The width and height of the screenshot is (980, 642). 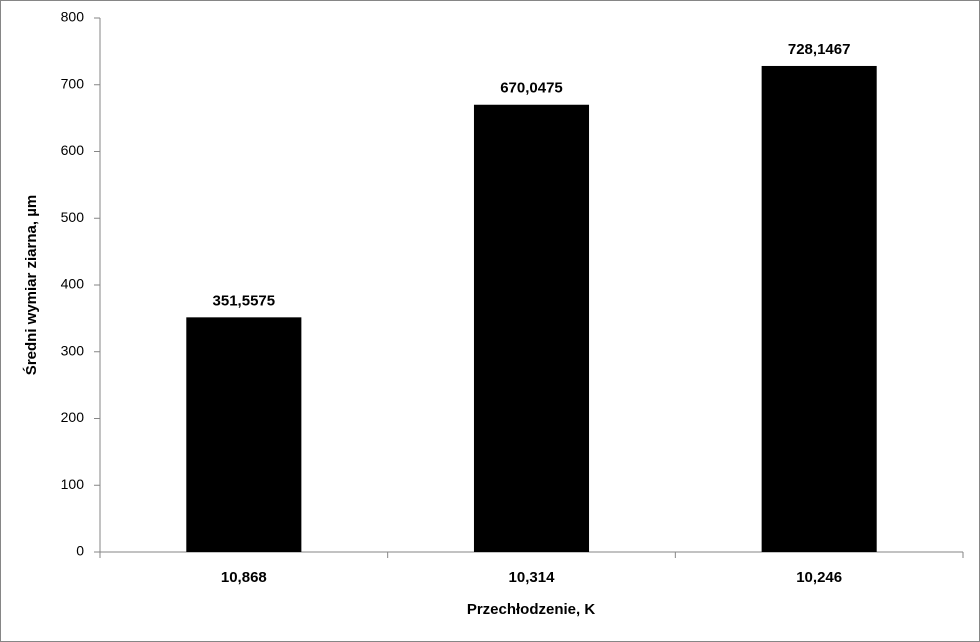 What do you see at coordinates (73, 217) in the screenshot?
I see `y-tick-label: 500` at bounding box center [73, 217].